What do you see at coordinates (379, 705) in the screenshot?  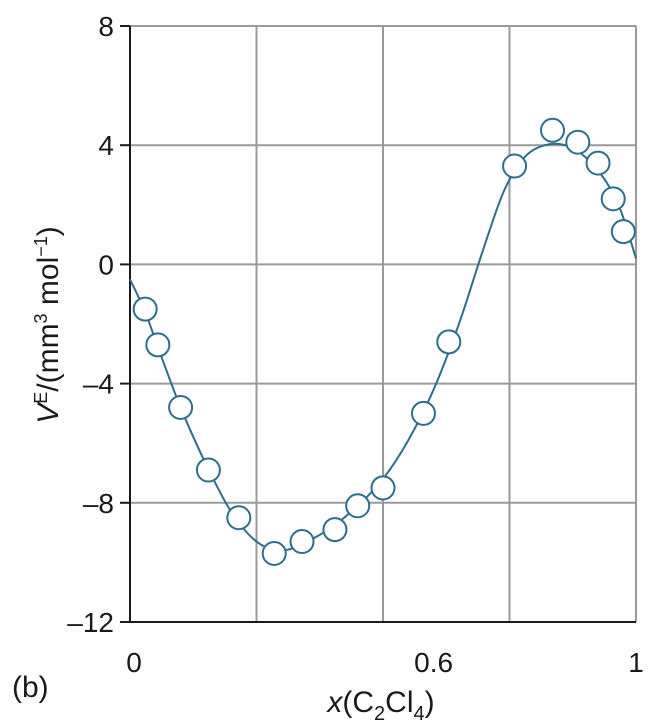 I see `x-axis-label: x(C2Cl4)` at bounding box center [379, 705].